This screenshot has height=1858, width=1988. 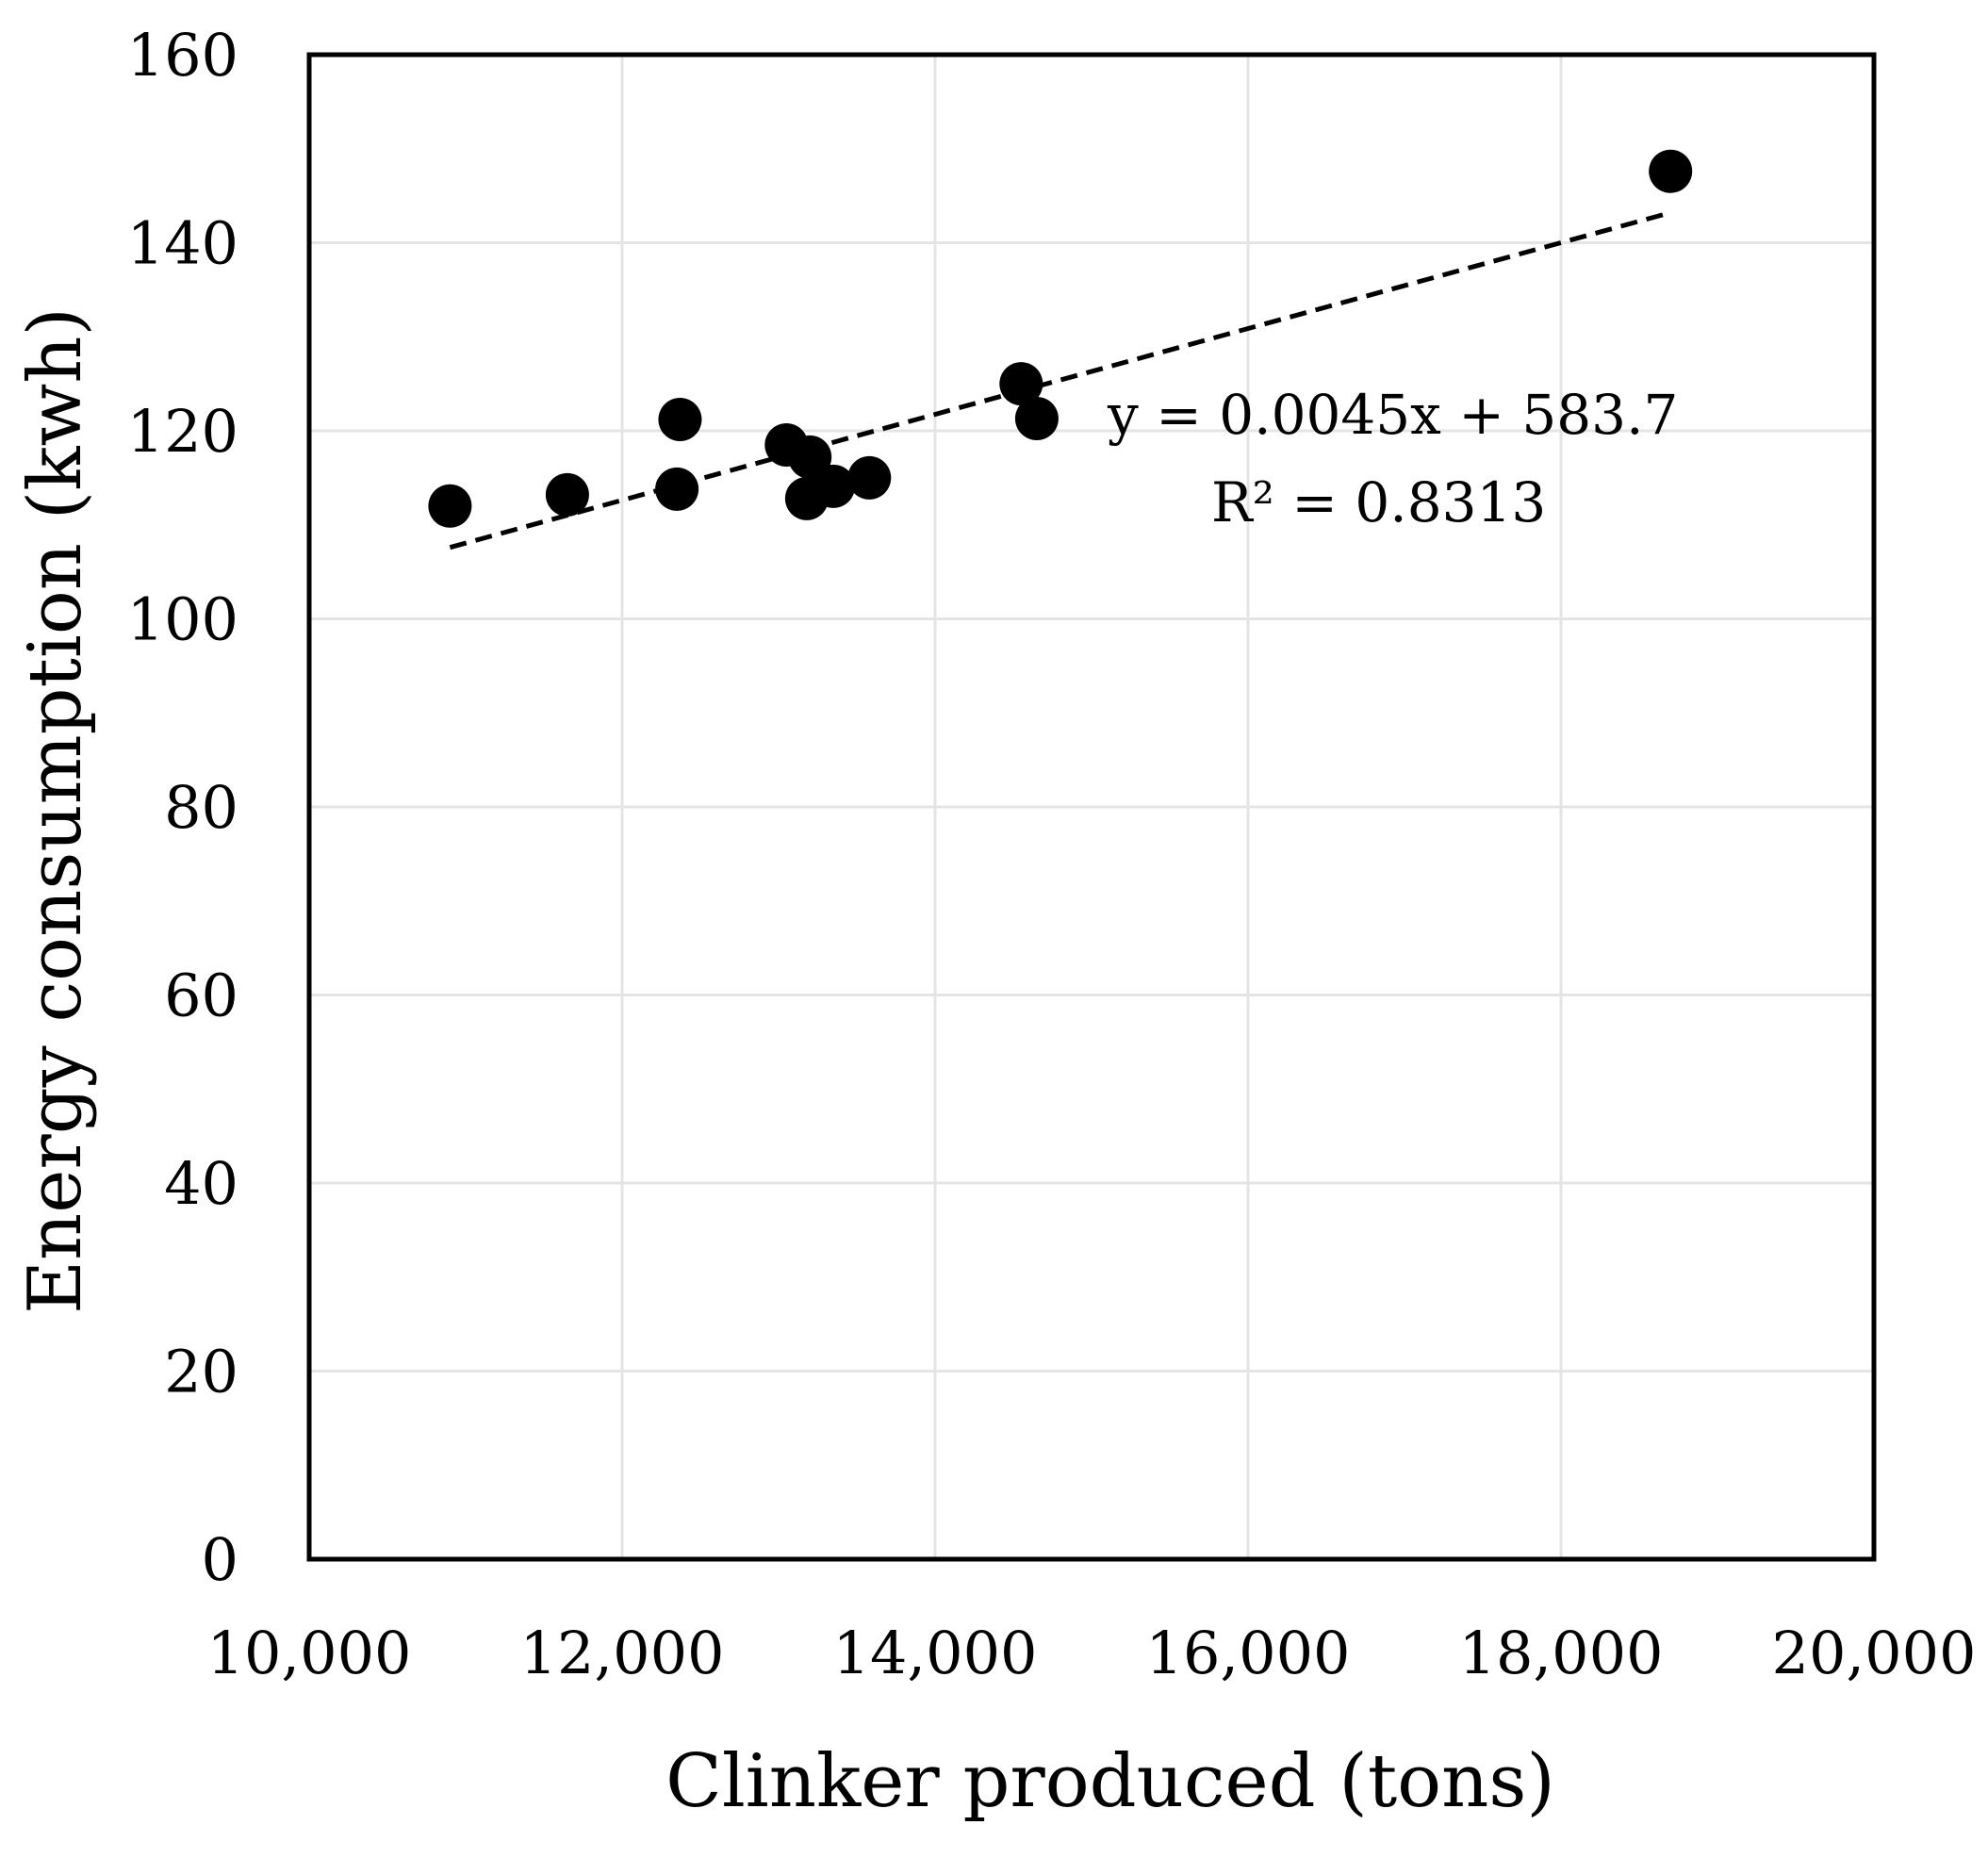 What do you see at coordinates (1562, 1653) in the screenshot?
I see `x-tick-label: 18,000` at bounding box center [1562, 1653].